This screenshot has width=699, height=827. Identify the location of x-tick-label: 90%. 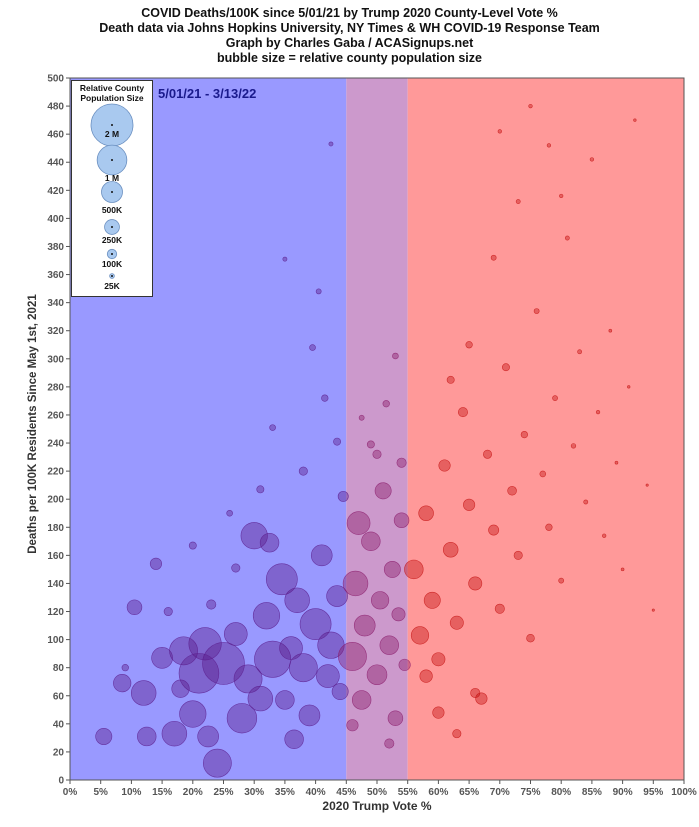
(623, 792).